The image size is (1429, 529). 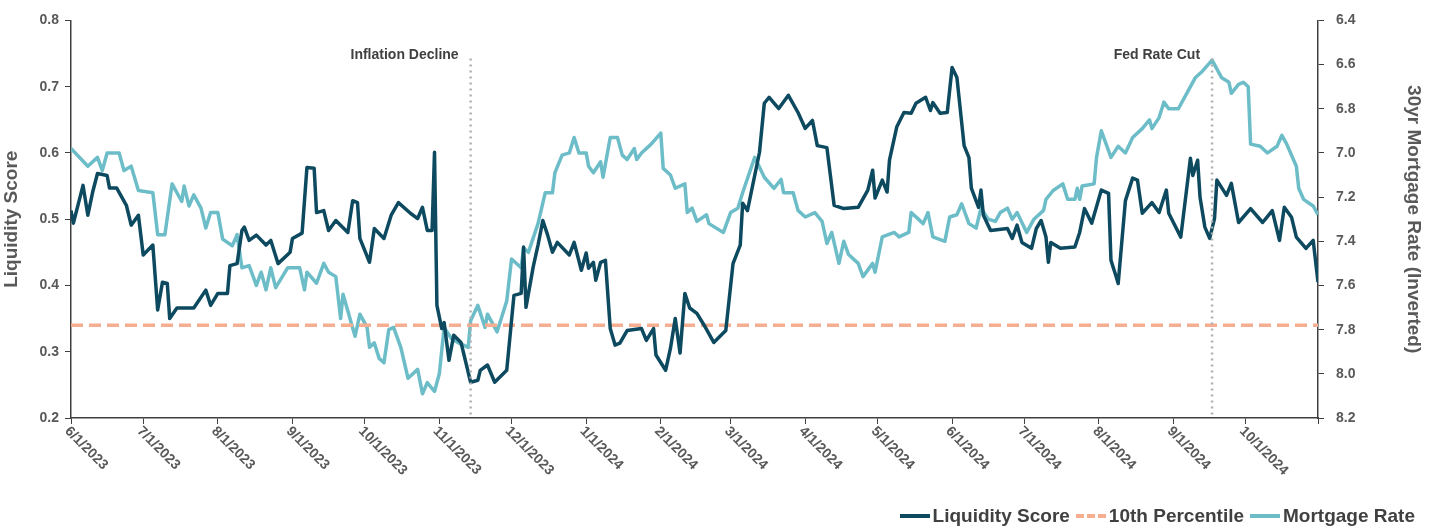 What do you see at coordinates (49, 85) in the screenshot?
I see `y-tick-label: 0.7` at bounding box center [49, 85].